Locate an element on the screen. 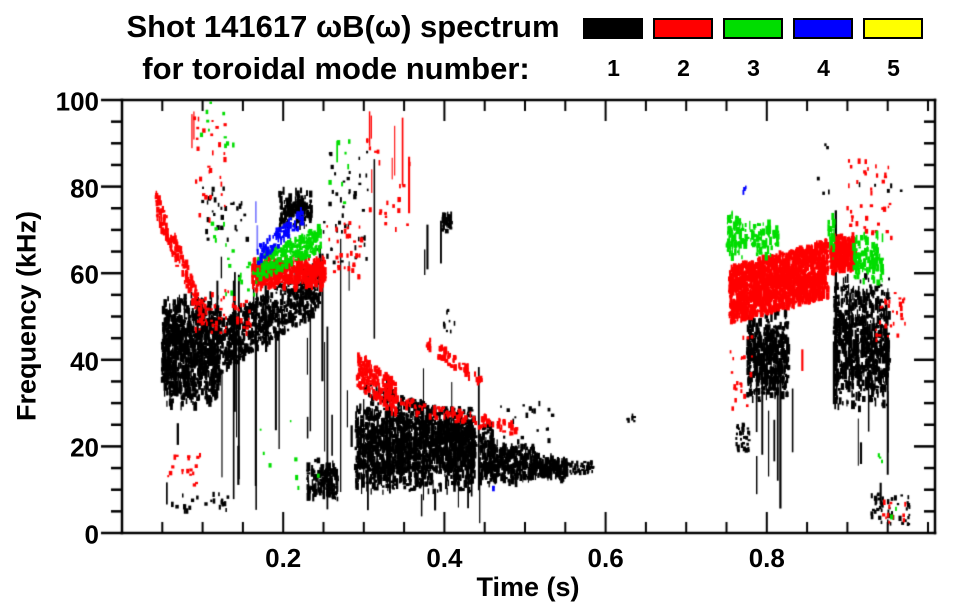 This screenshot has height=615, width=963. y-tick-label-60: 60 is located at coordinates (84, 274).